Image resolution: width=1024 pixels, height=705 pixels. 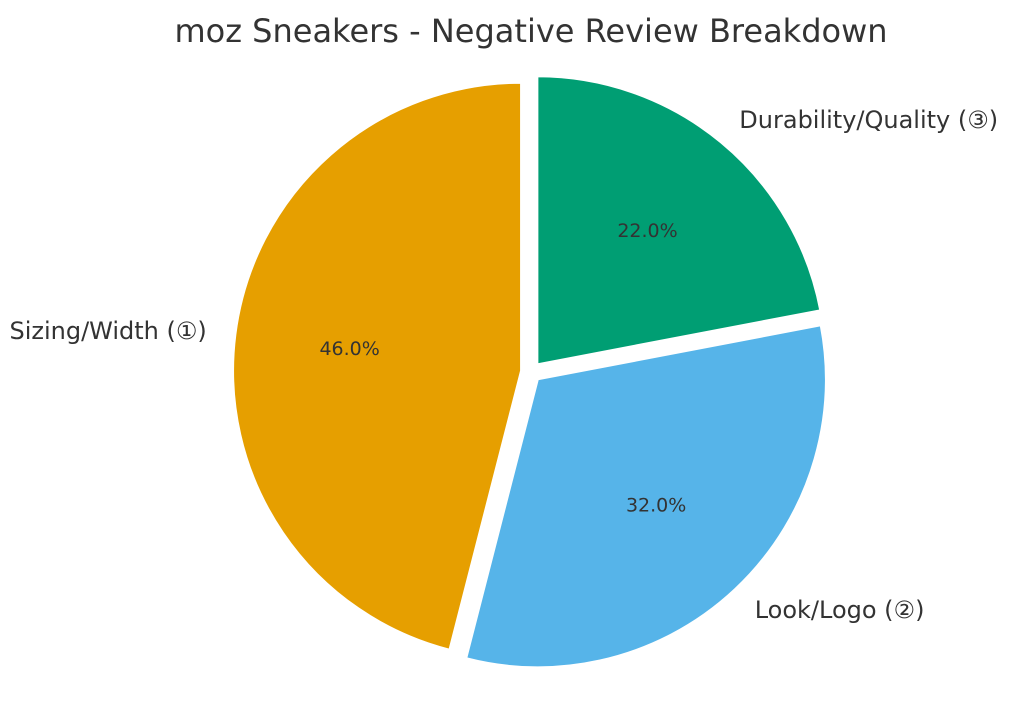 What do you see at coordinates (868, 120) in the screenshot?
I see `slice-category-label: Durability/Quality (③)` at bounding box center [868, 120].